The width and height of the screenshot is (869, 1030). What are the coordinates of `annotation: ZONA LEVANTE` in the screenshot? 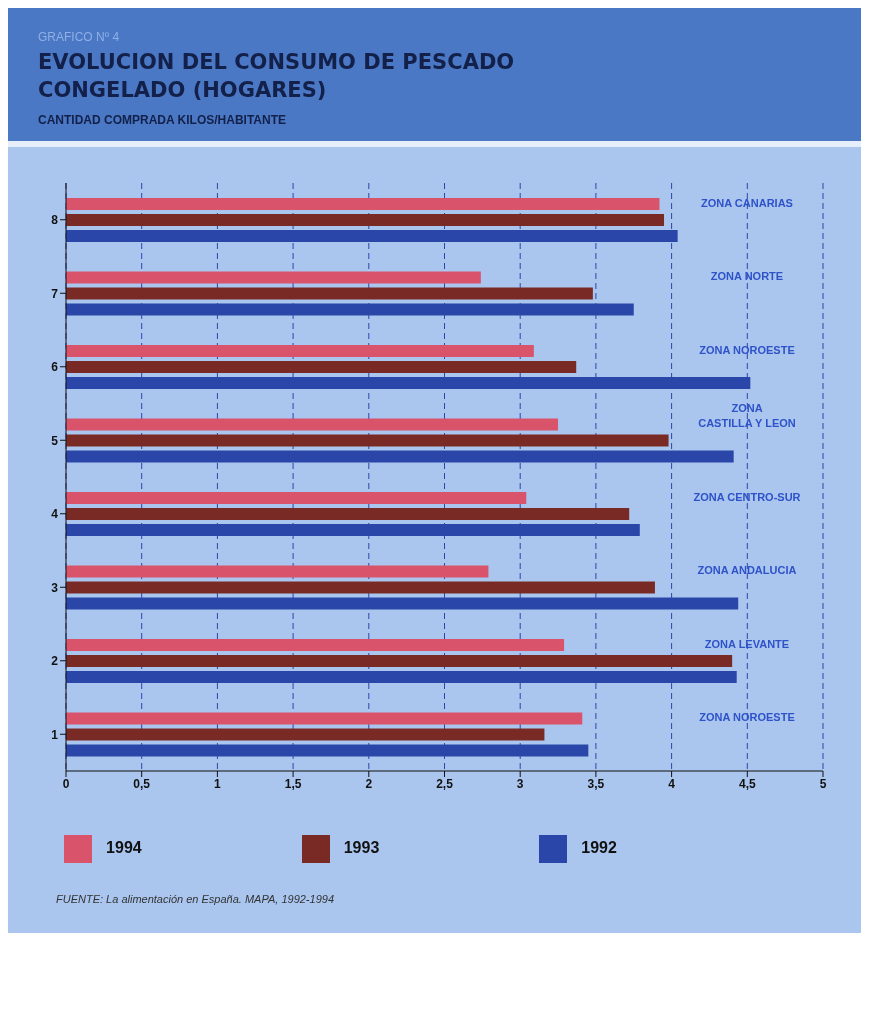 It's located at (747, 643).